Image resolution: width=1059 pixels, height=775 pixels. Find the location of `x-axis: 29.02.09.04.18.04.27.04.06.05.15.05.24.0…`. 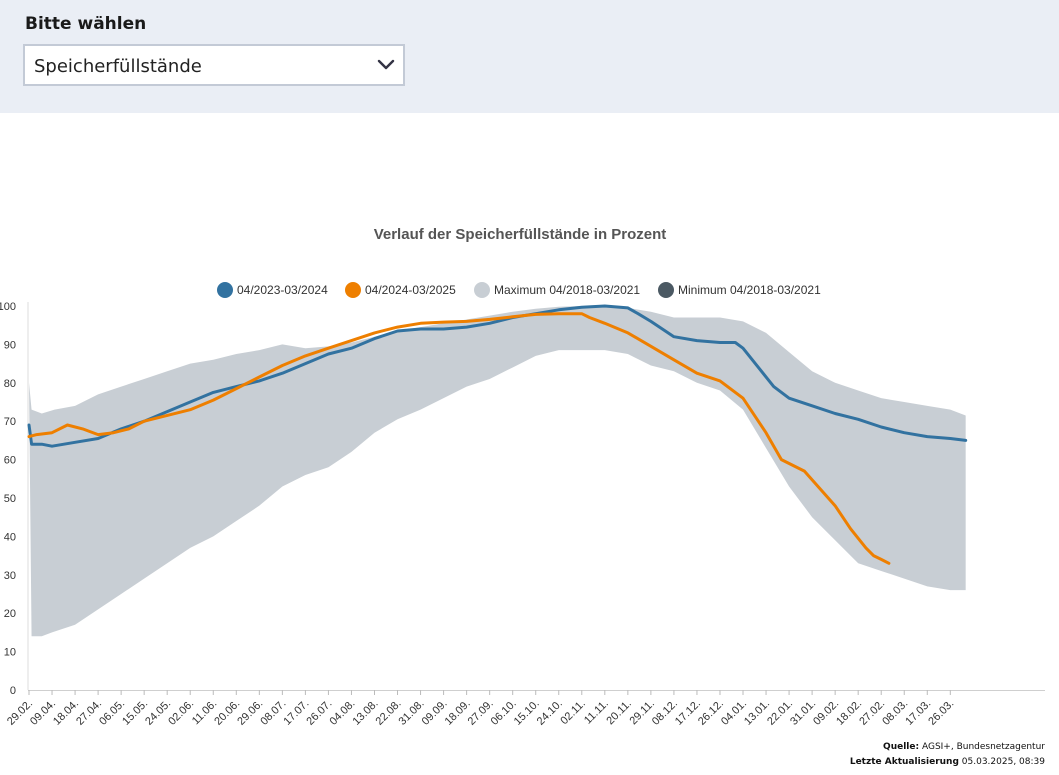

x-axis: 29.02.09.04.18.04.27.04.06.05.15.05.24.0… is located at coordinates (525, 709).